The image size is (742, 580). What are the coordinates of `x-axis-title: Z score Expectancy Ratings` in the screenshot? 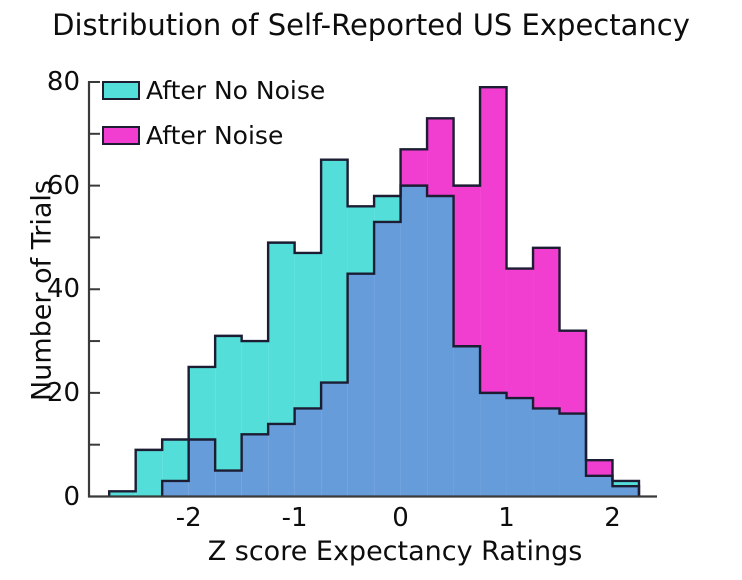 It's located at (395, 551).